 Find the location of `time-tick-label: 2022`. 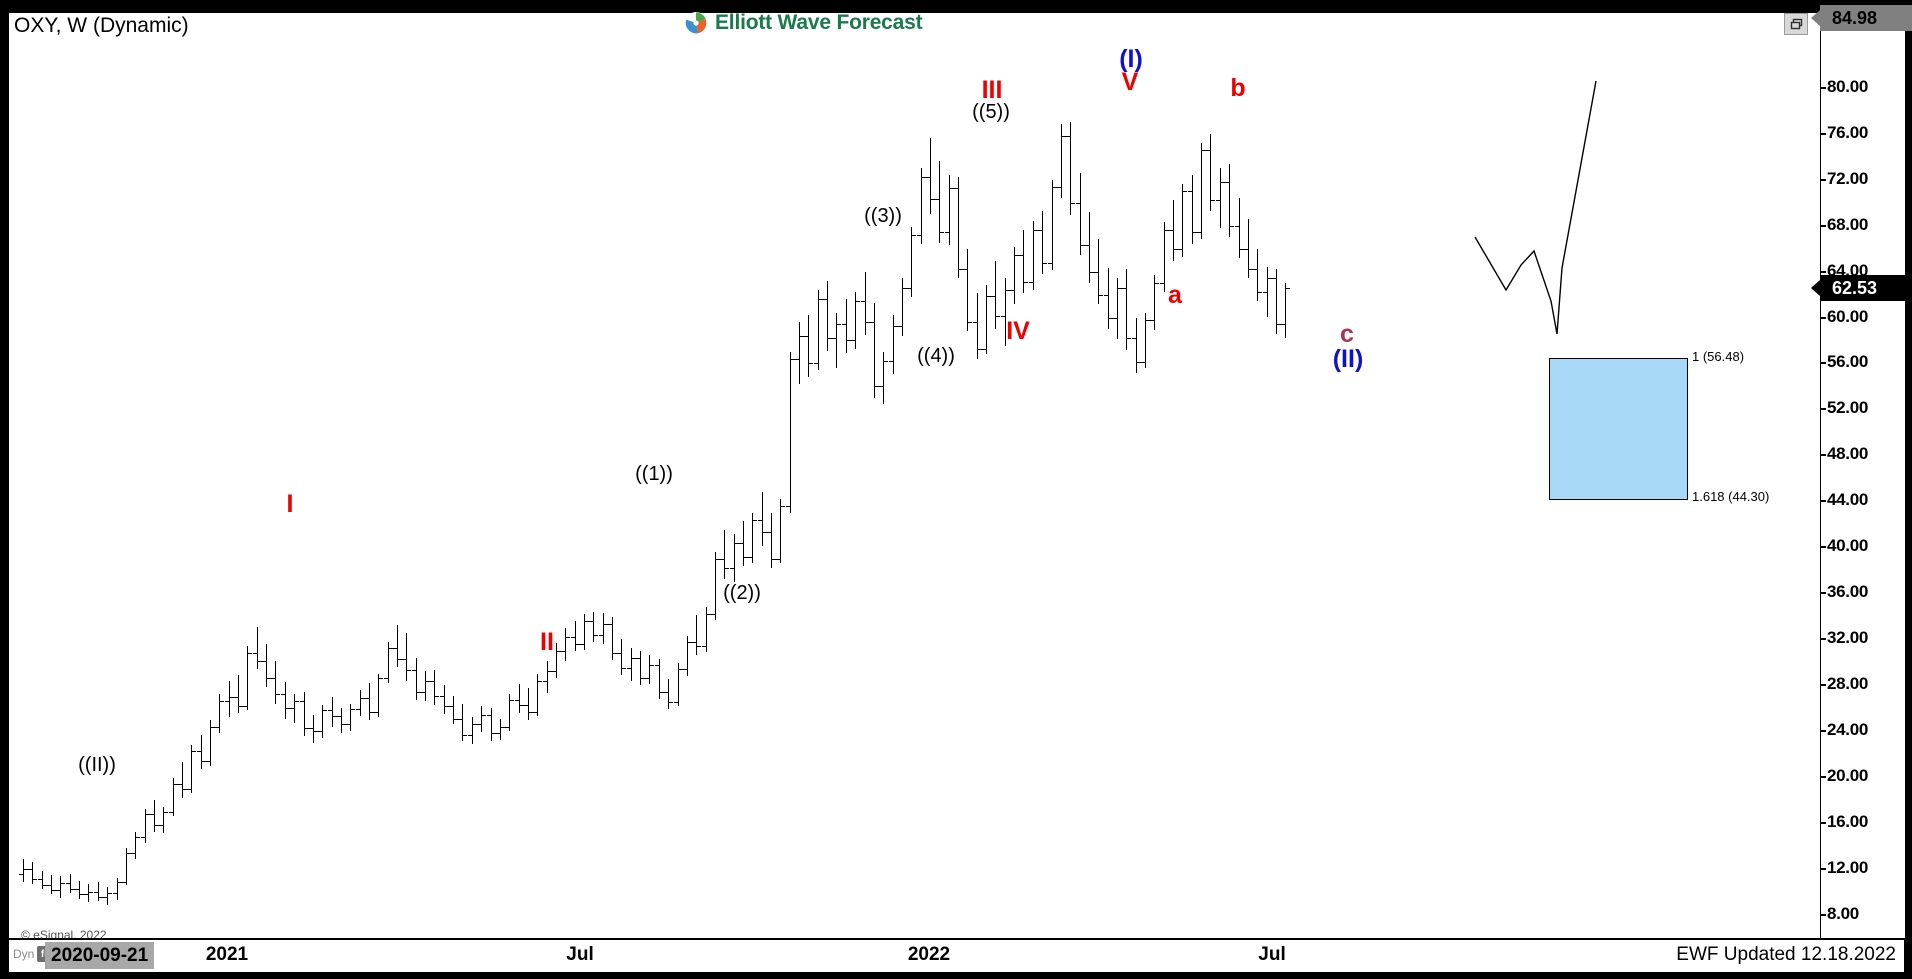

time-tick-label: 2022 is located at coordinates (929, 954).